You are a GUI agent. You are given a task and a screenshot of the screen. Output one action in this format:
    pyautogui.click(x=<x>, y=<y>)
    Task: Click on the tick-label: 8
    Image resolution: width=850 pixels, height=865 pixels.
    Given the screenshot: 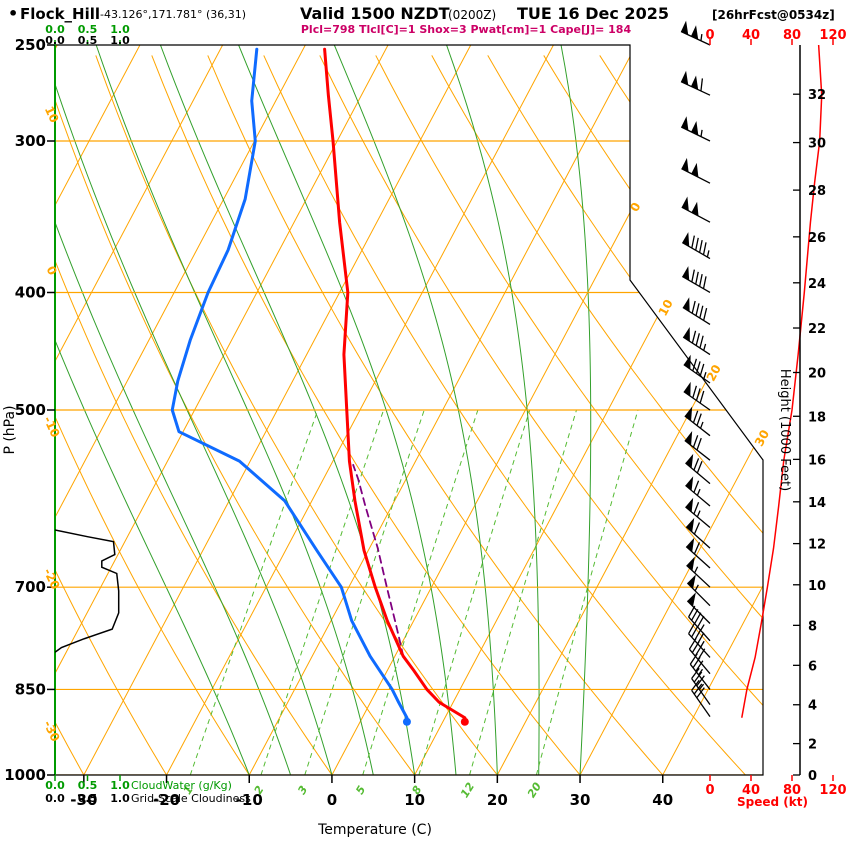 What is the action you would take?
    pyautogui.click(x=812, y=626)
    